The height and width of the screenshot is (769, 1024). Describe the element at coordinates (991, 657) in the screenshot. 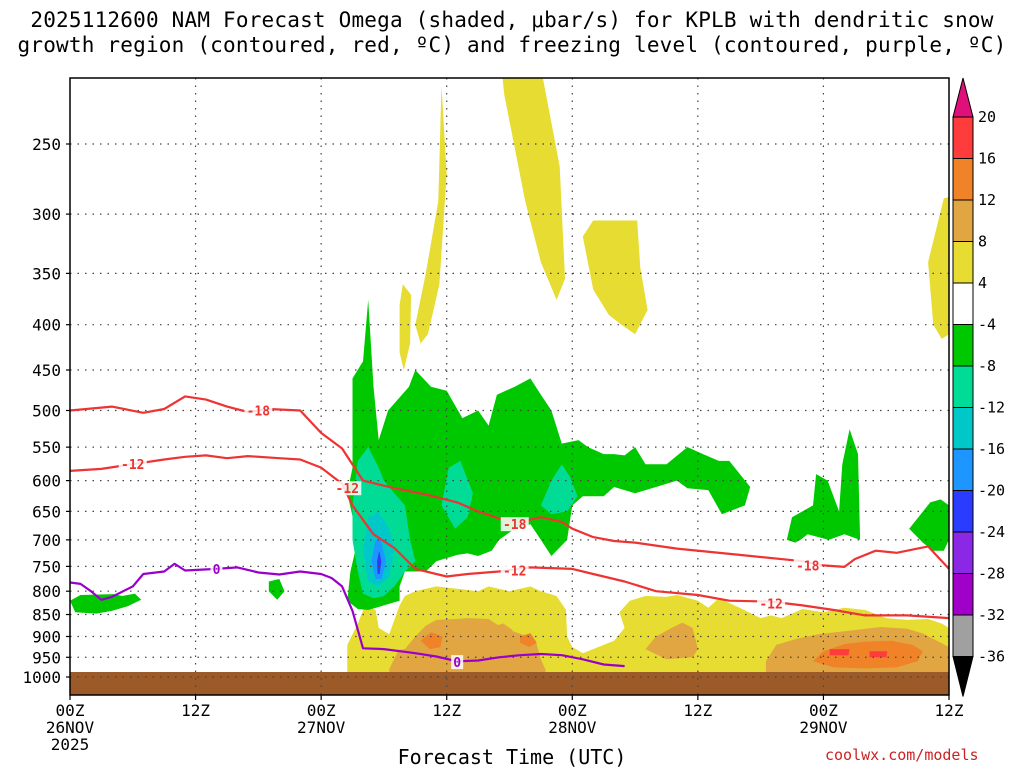

I see `colorbar-label-13: -36` at that location.